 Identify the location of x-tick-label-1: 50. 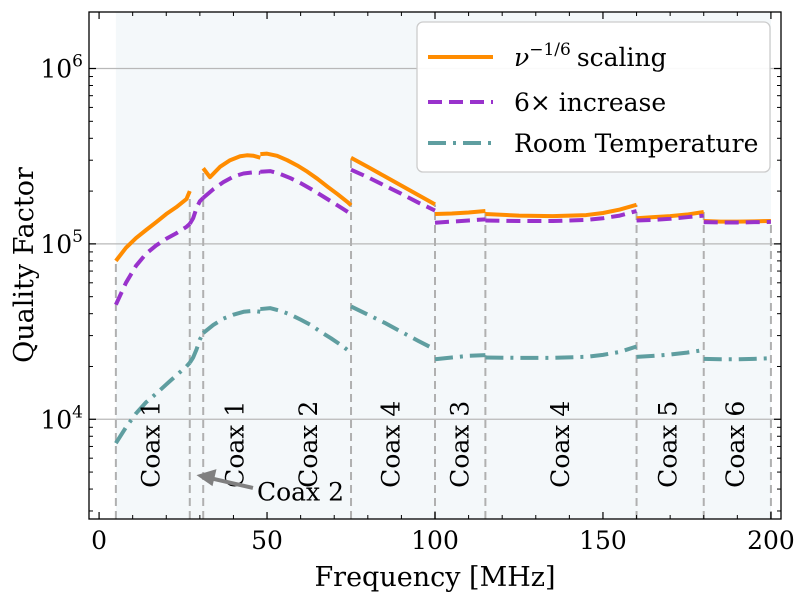
(267, 540).